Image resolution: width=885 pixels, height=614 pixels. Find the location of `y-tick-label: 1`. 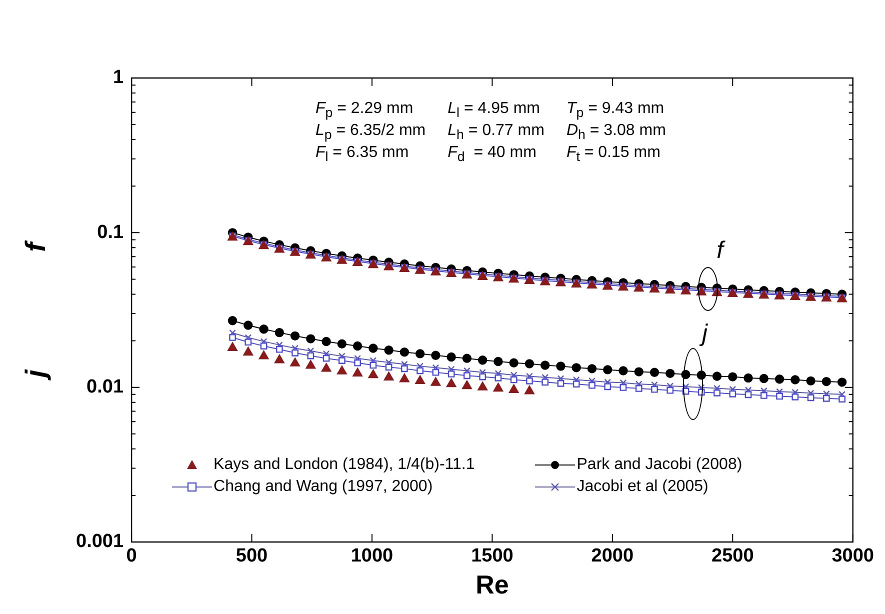

y-tick-label: 1 is located at coordinates (118, 77).